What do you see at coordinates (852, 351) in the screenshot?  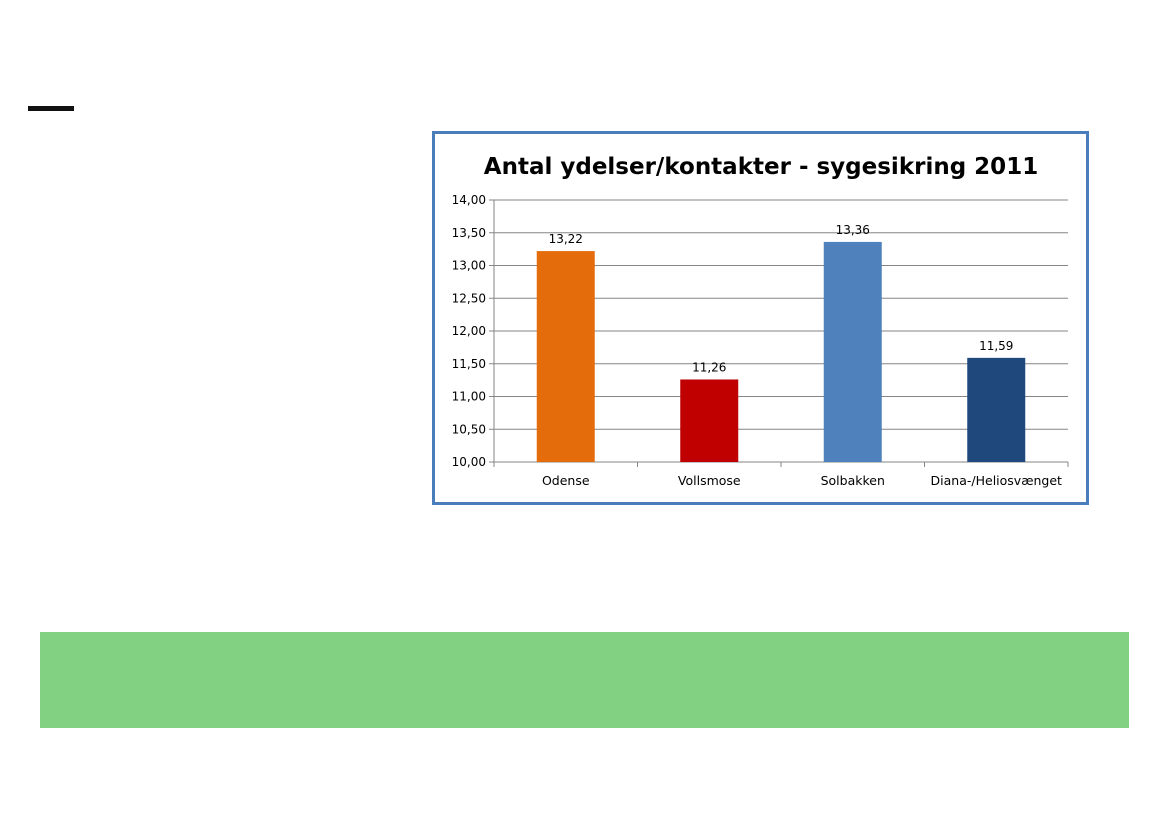 I see `bar-solbakken` at bounding box center [852, 351].